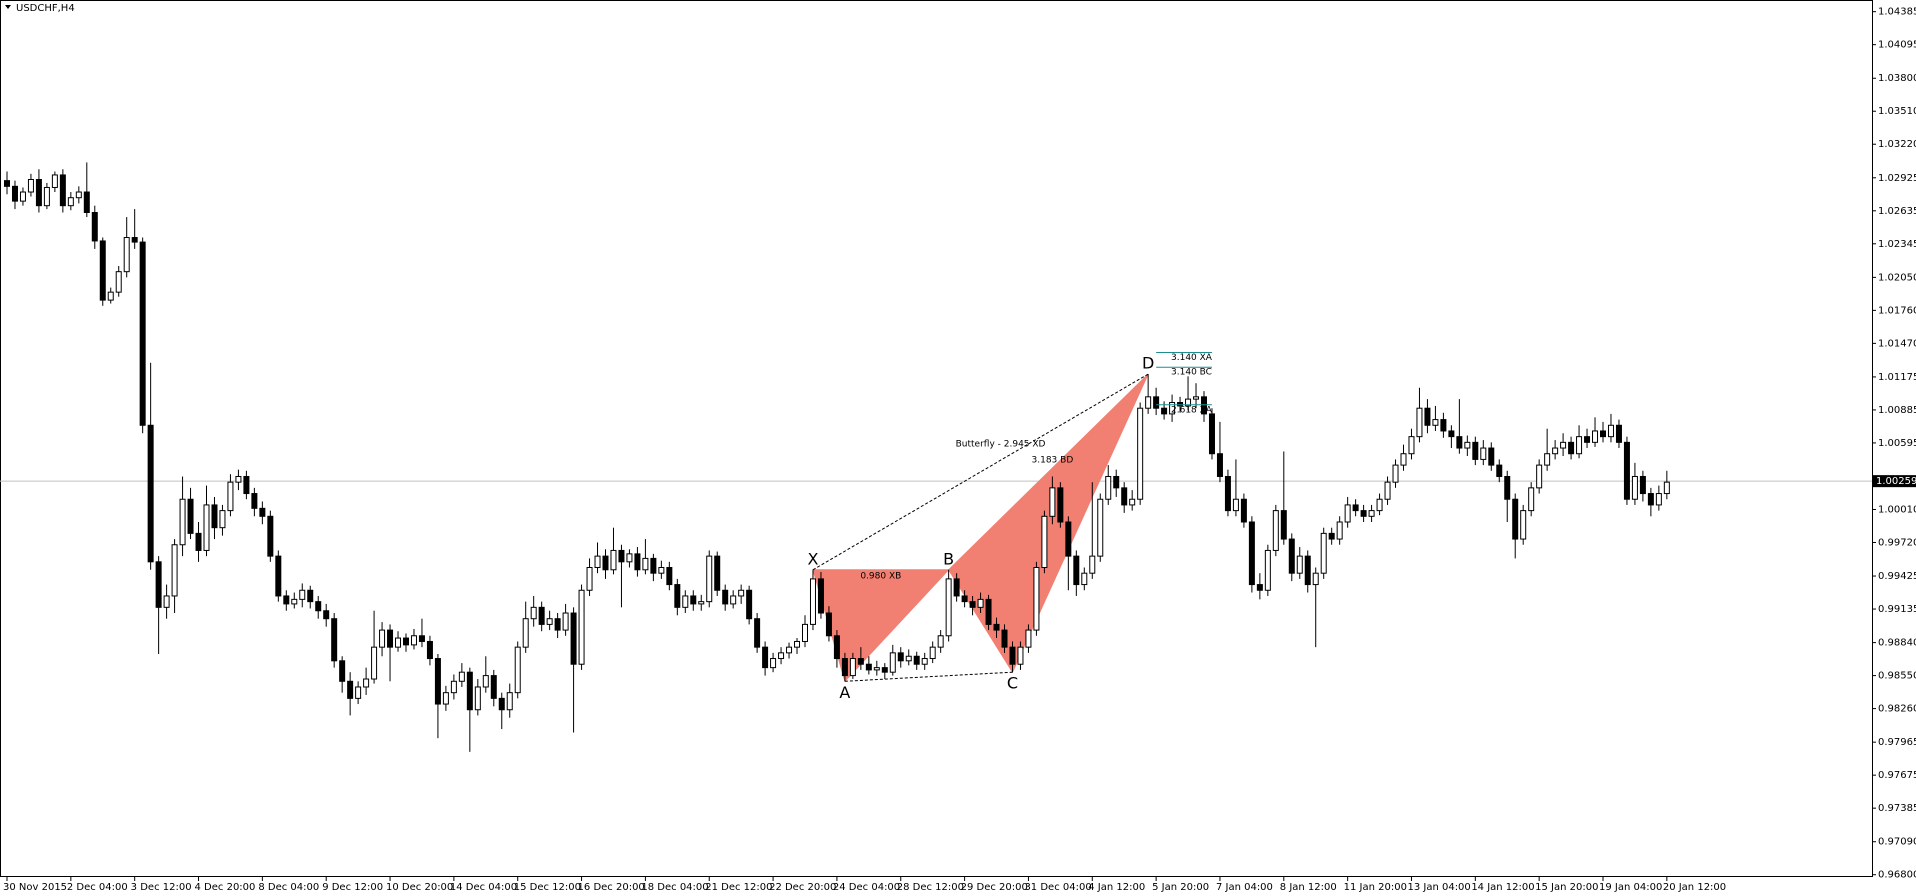  Describe the element at coordinates (738, 887) in the screenshot. I see `x-tick-label: 21 Dec 12:00` at that location.